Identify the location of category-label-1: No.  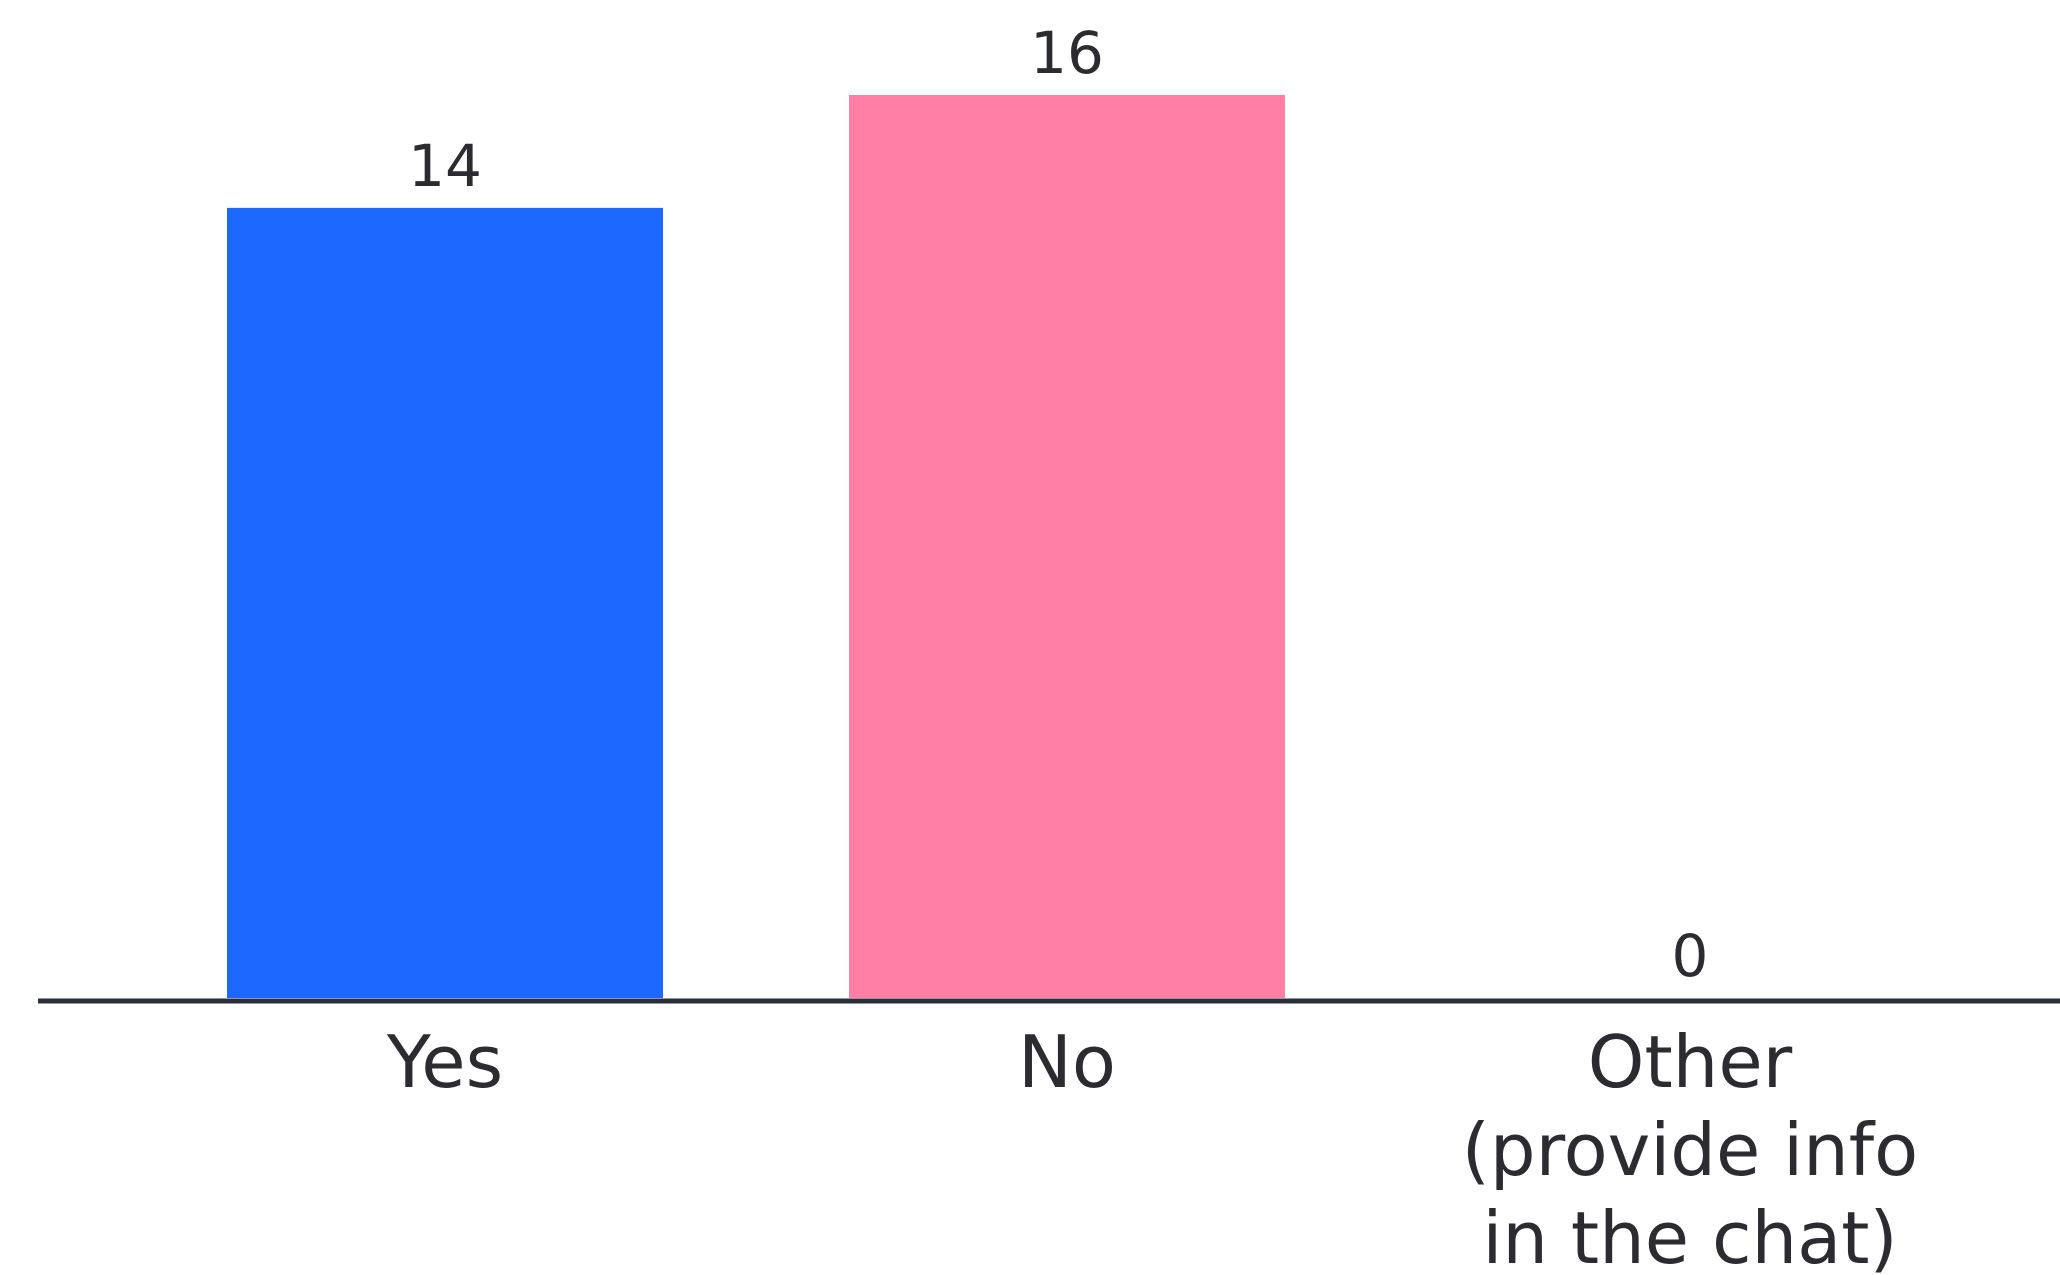
(1067, 1062).